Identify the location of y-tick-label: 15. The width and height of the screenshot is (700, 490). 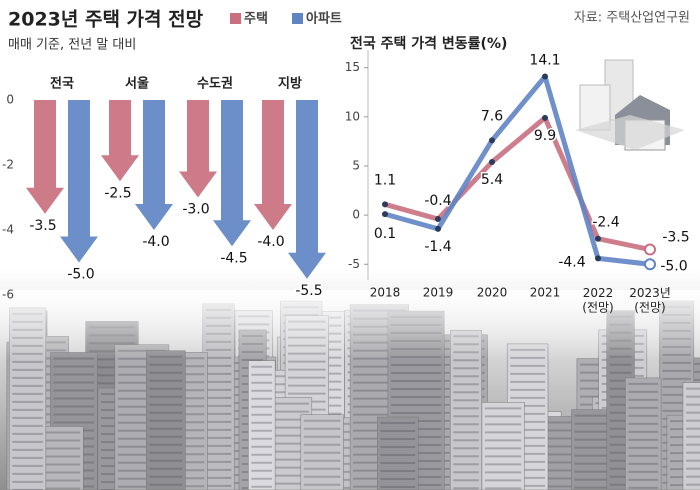
(352, 67).